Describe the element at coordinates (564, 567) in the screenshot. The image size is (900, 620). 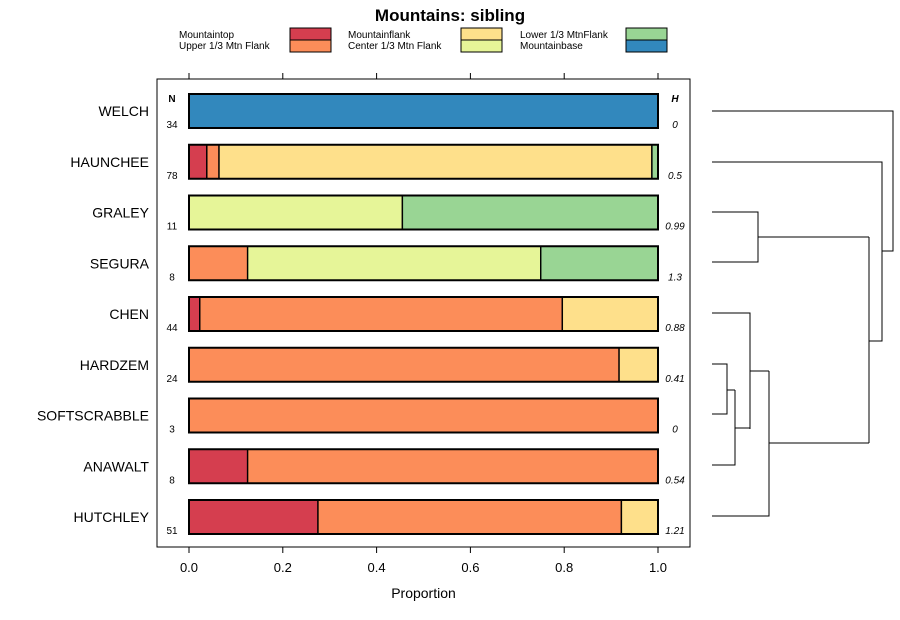
I see `x-tick-label: 0.8` at that location.